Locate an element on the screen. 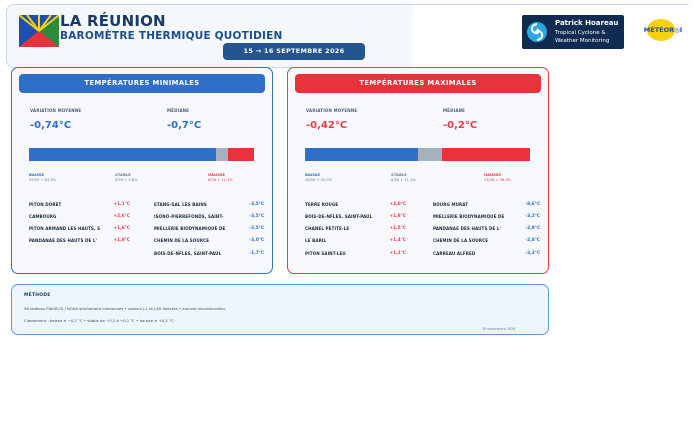  sponsor-name: Patrick Hoareau is located at coordinates (587, 23).